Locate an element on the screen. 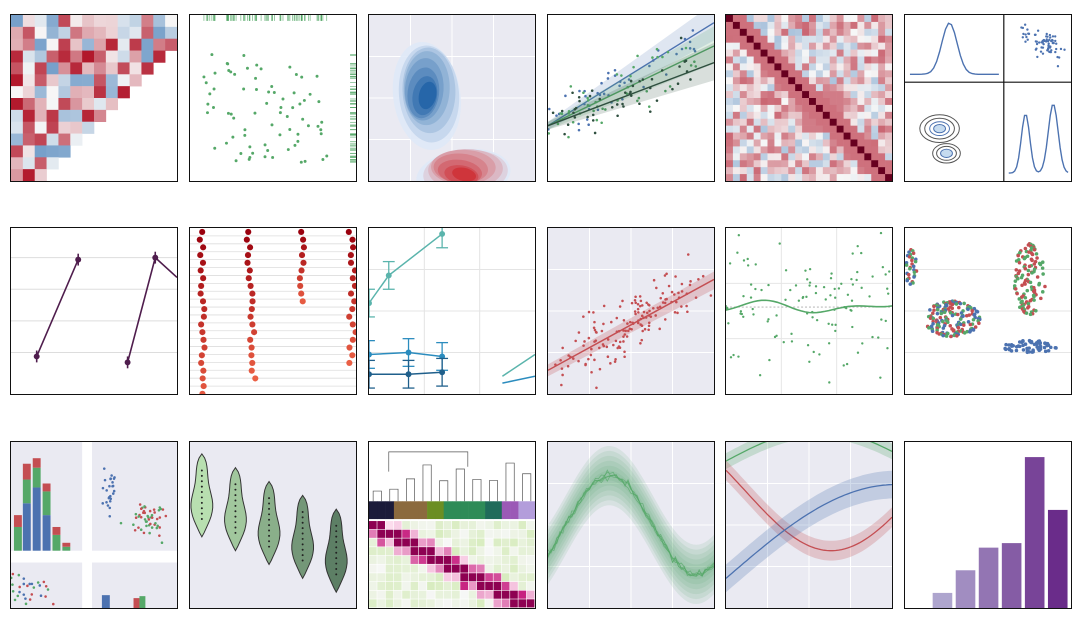 The width and height of the screenshot is (1080, 617). chart-panel-correlation-heatmap is located at coordinates (809, 98).